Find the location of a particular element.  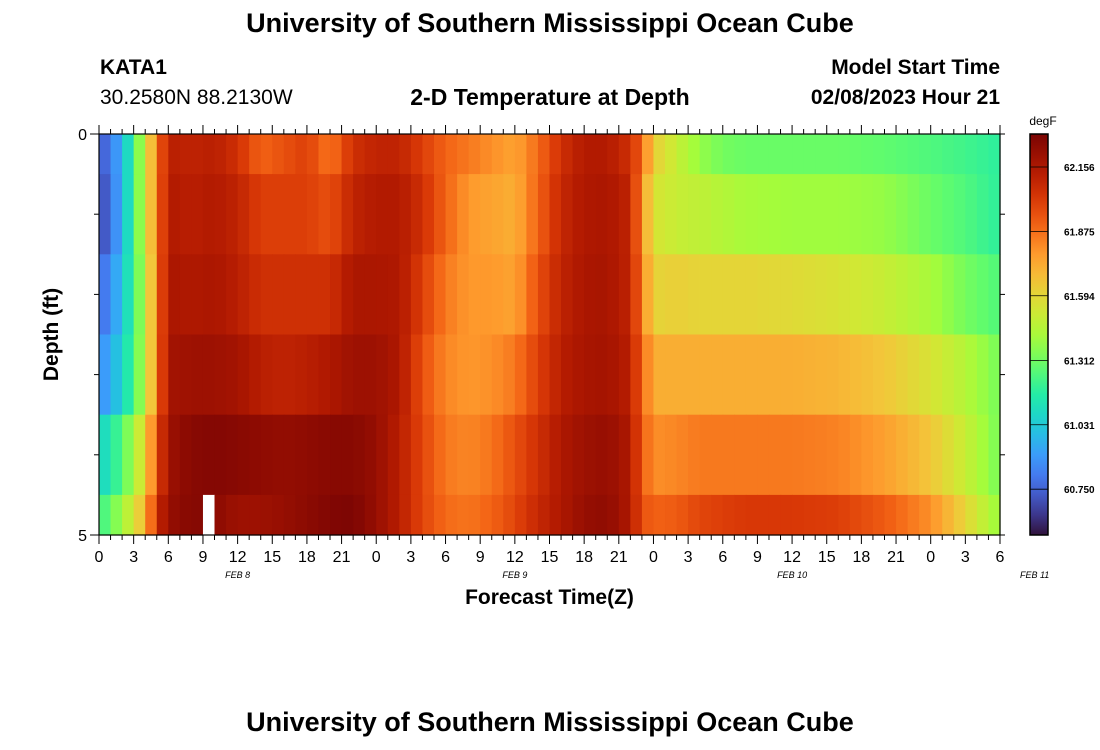

date-label: FEB 11 is located at coordinates (1034, 575).